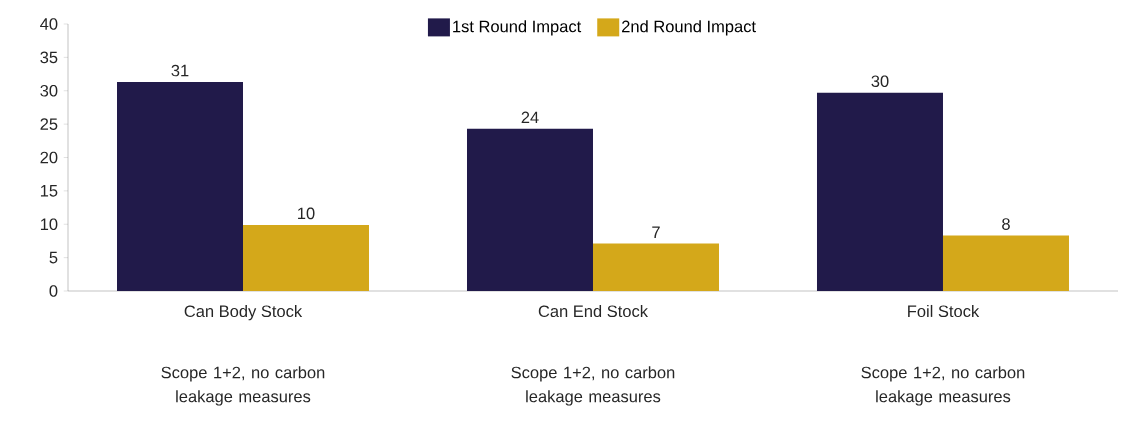 Image resolution: width=1129 pixels, height=425 pixels. Describe the element at coordinates (306, 213) in the screenshot. I see `data-label: 10` at that location.